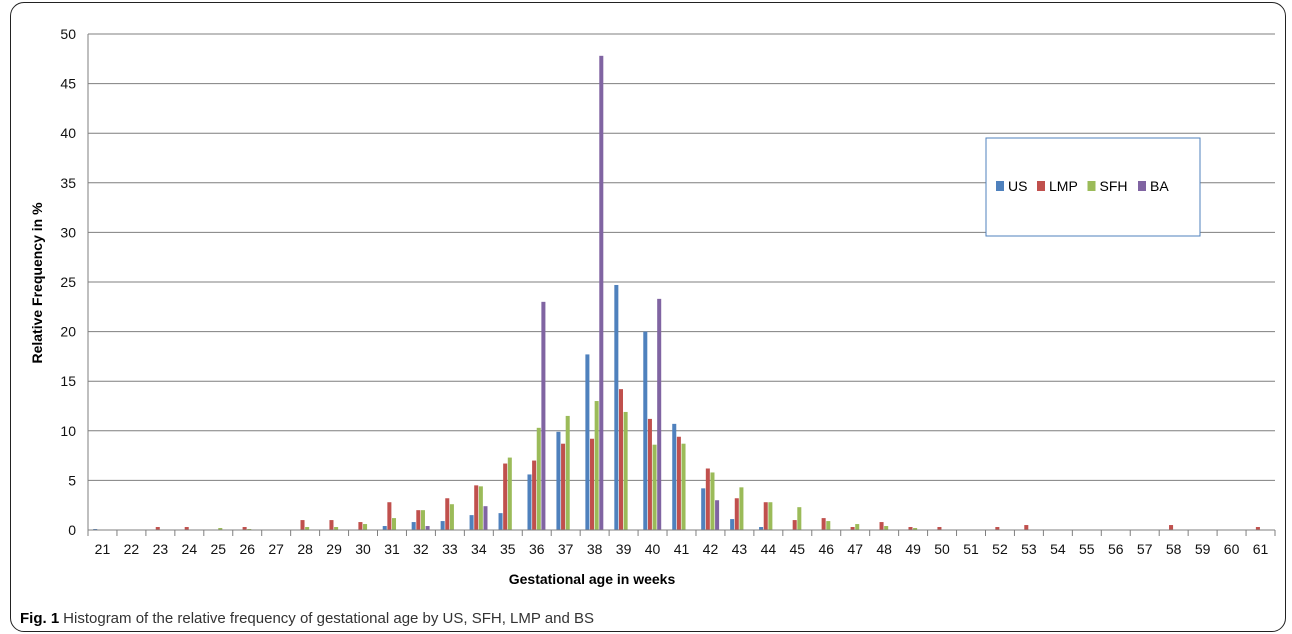 This screenshot has width=1292, height=634. I want to click on legend-label-us: US, so click(1017, 186).